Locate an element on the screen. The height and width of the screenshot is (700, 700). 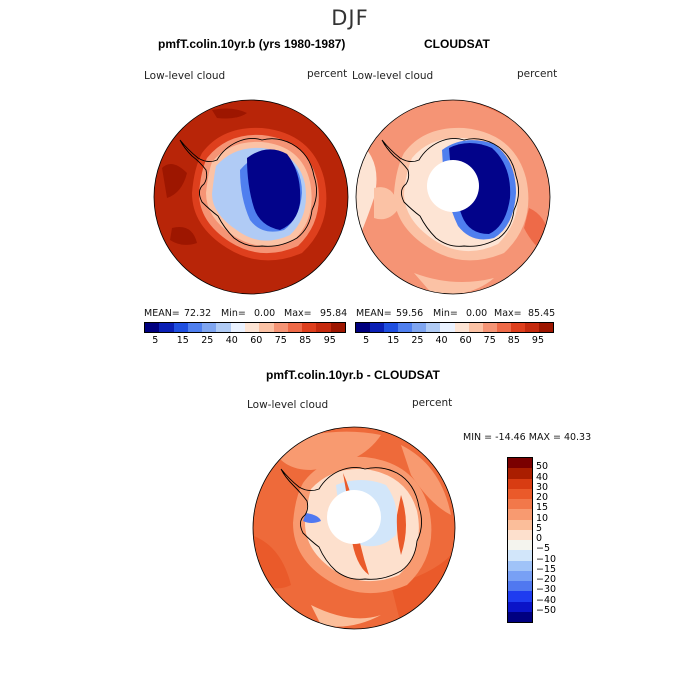
colorbar-tick-label: 0 is located at coordinates (539, 538).